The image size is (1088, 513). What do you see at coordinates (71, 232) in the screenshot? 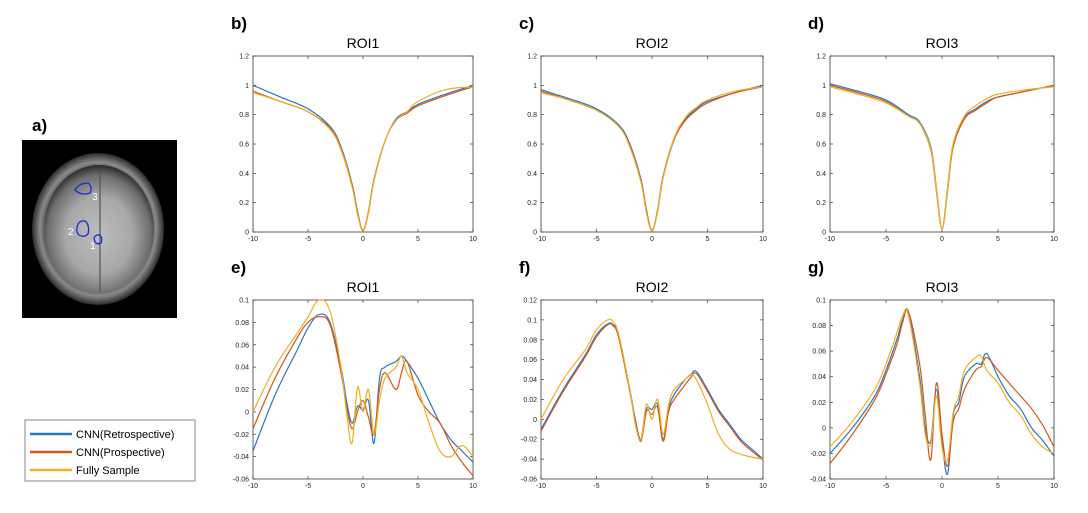
I see `roi-number-2: 2` at bounding box center [71, 232].